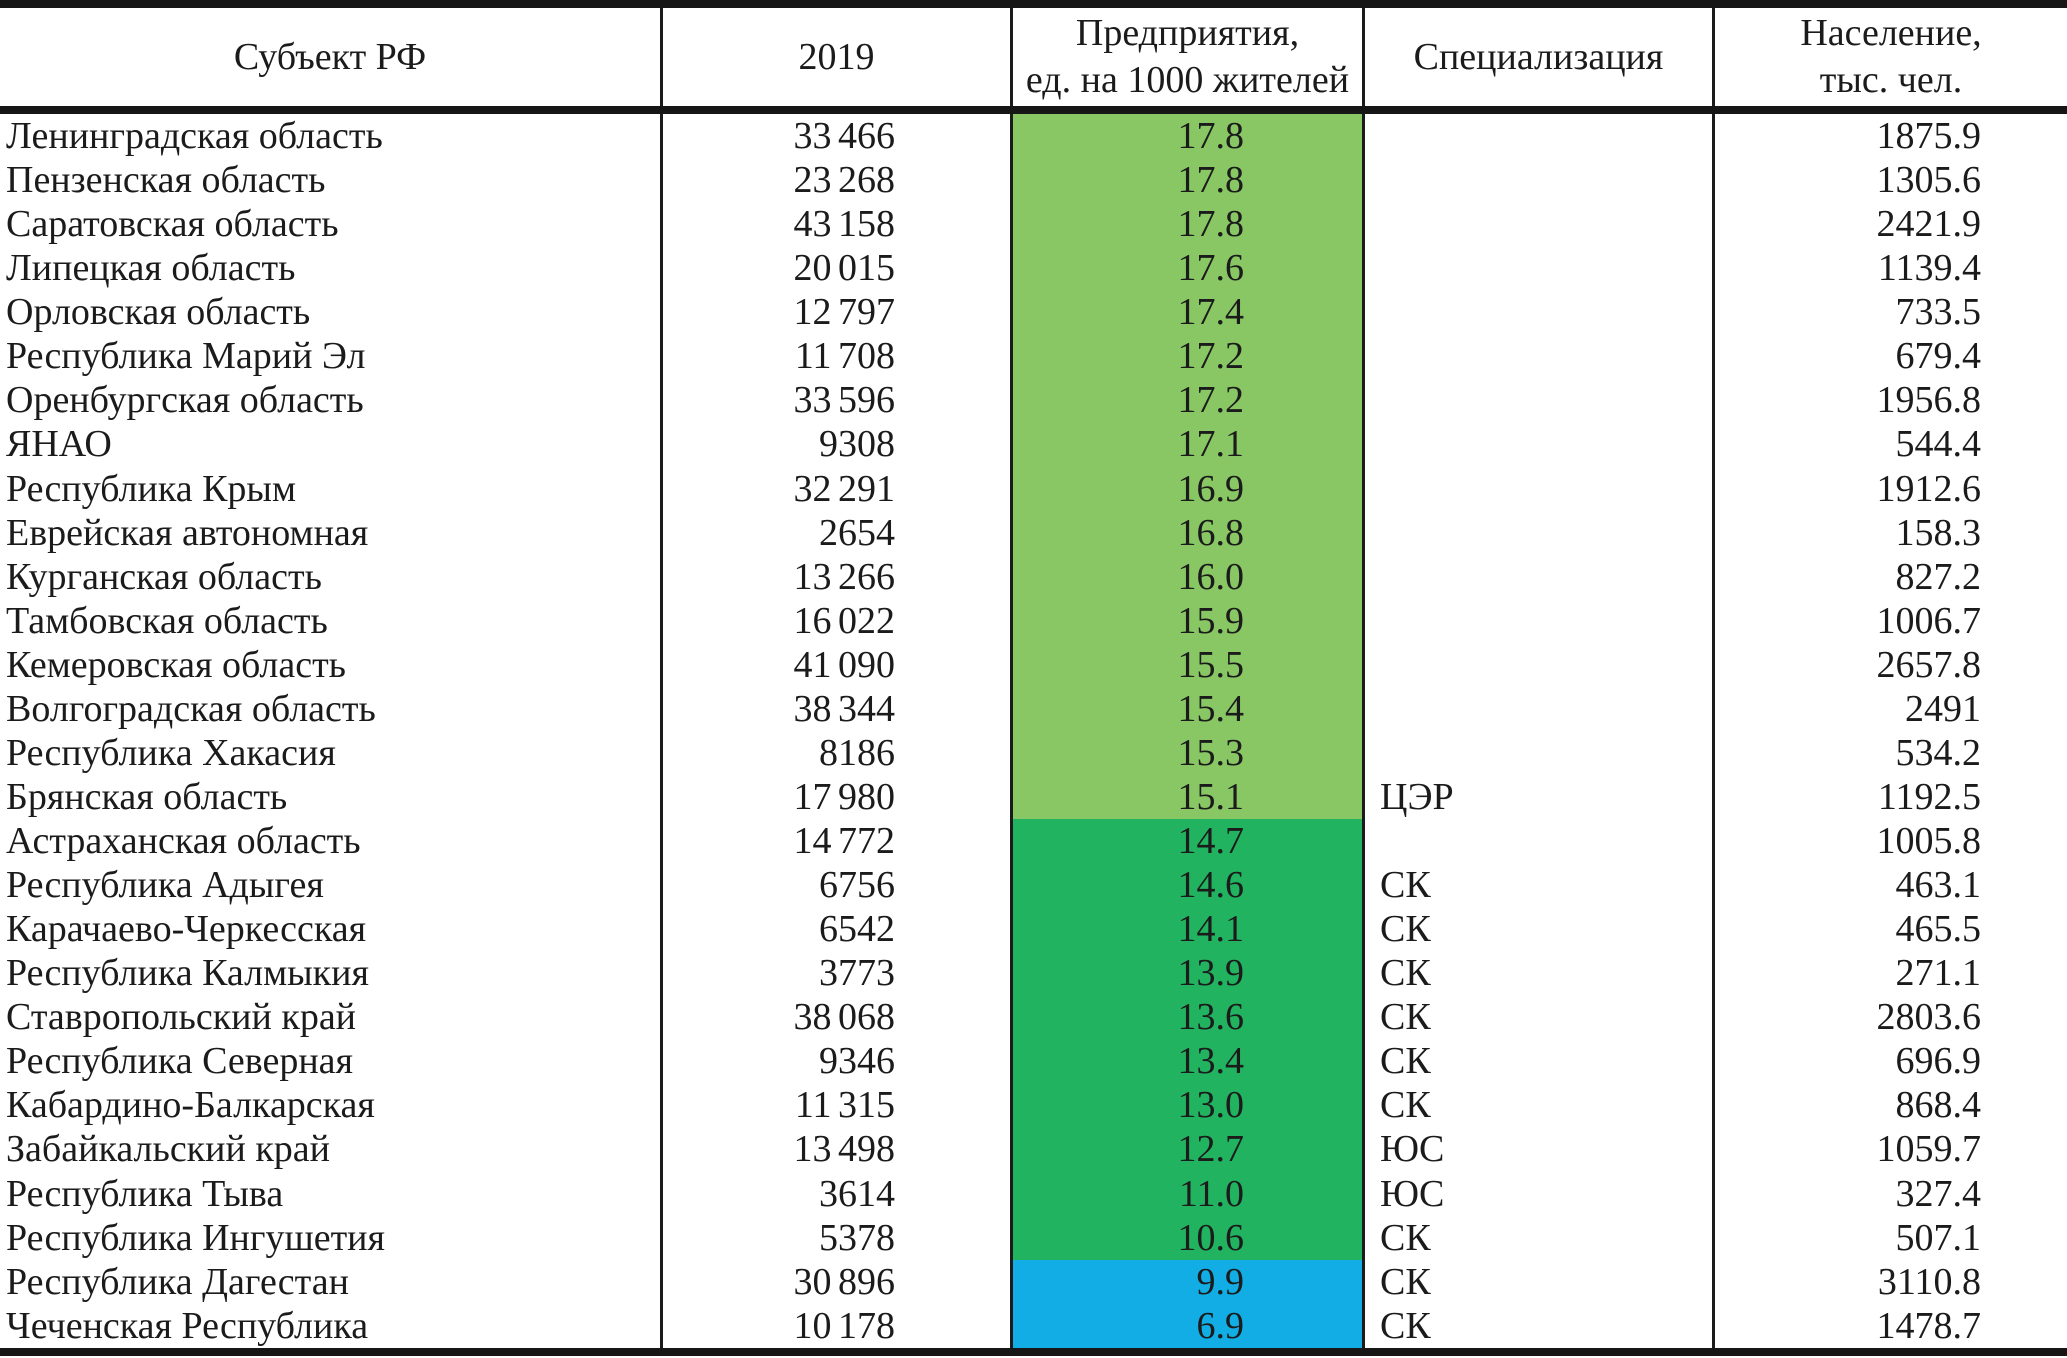  I want to click on cell-subject: Кемеровская область, so click(331, 664).